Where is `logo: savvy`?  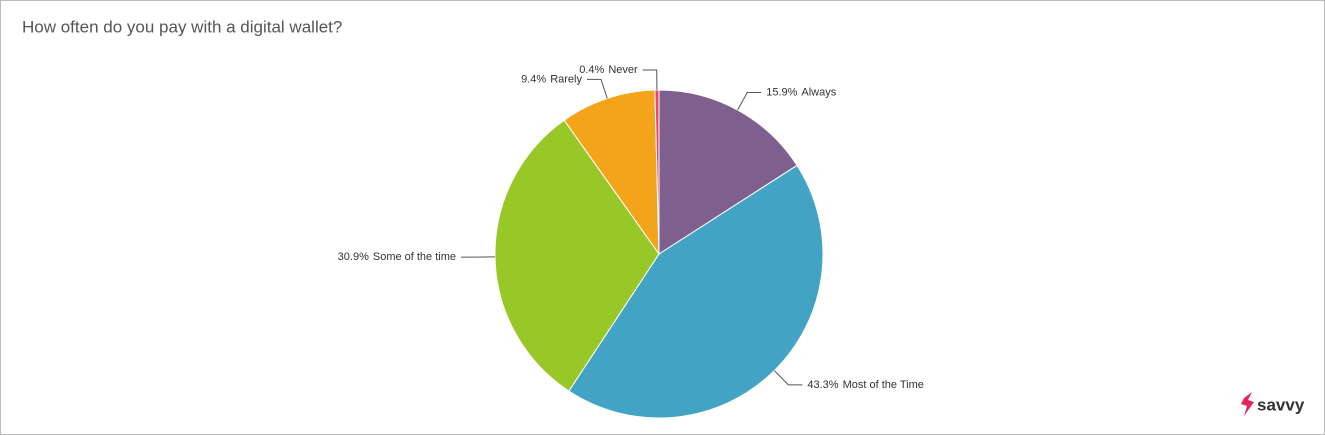 logo: savvy is located at coordinates (1273, 404).